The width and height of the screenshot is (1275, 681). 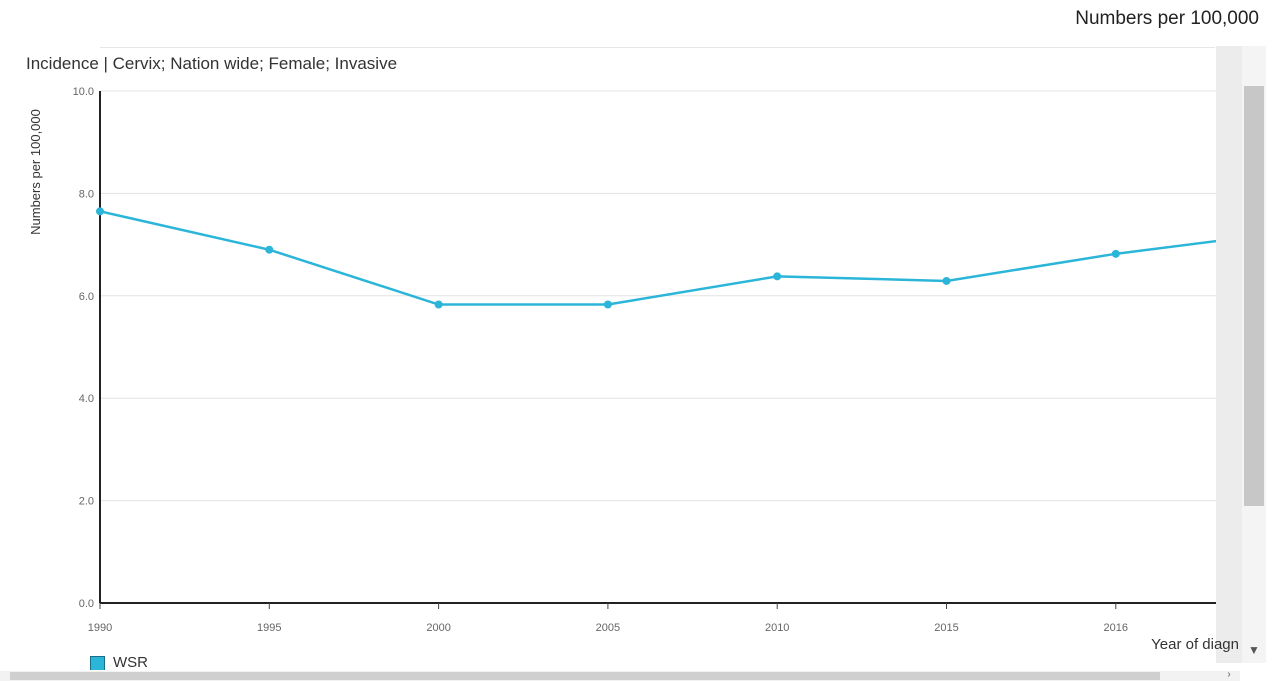 I want to click on y-tick-label: 2.0, so click(x=86, y=502).